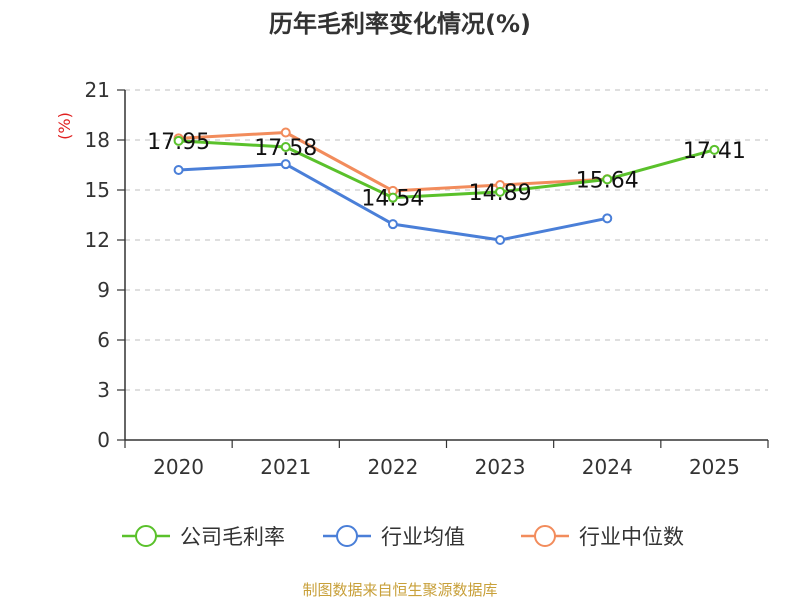  What do you see at coordinates (423, 537) in the screenshot?
I see `legend-label: 行业均值` at bounding box center [423, 537].